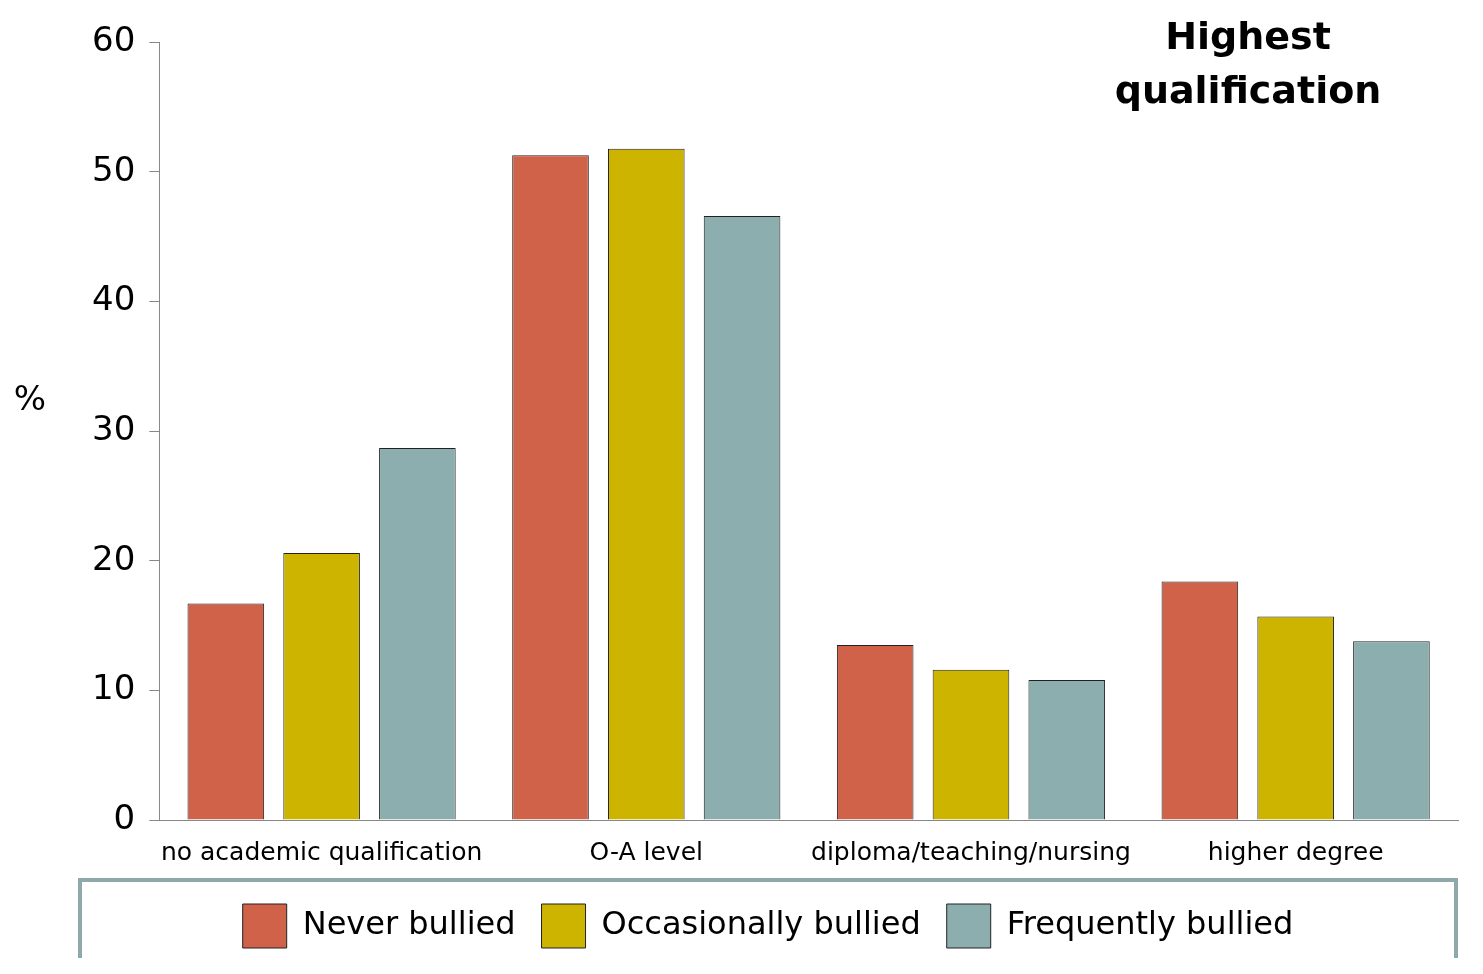 This screenshot has height=974, width=1483. What do you see at coordinates (761, 923) in the screenshot?
I see `legend-label: Occasionally bullied` at bounding box center [761, 923].